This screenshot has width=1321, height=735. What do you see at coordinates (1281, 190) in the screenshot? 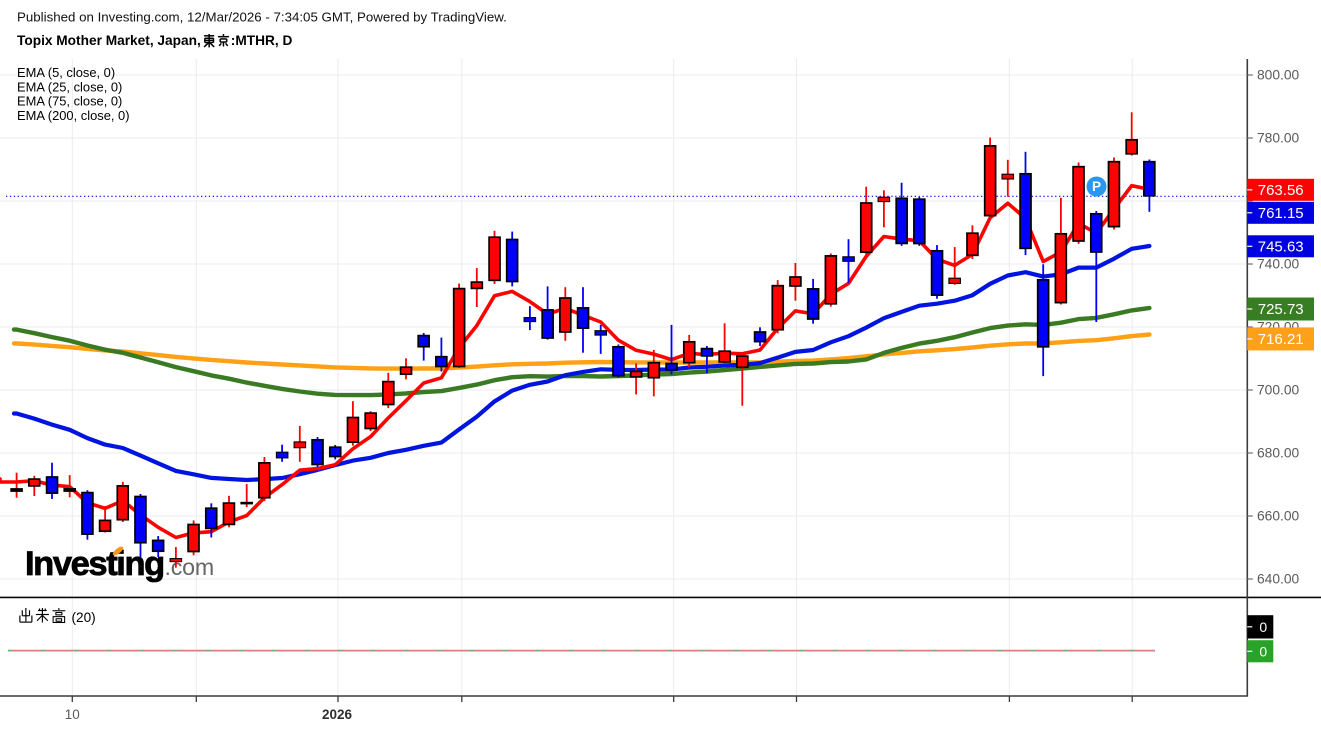
I see `svg-text: 763.56` at bounding box center [1281, 190].